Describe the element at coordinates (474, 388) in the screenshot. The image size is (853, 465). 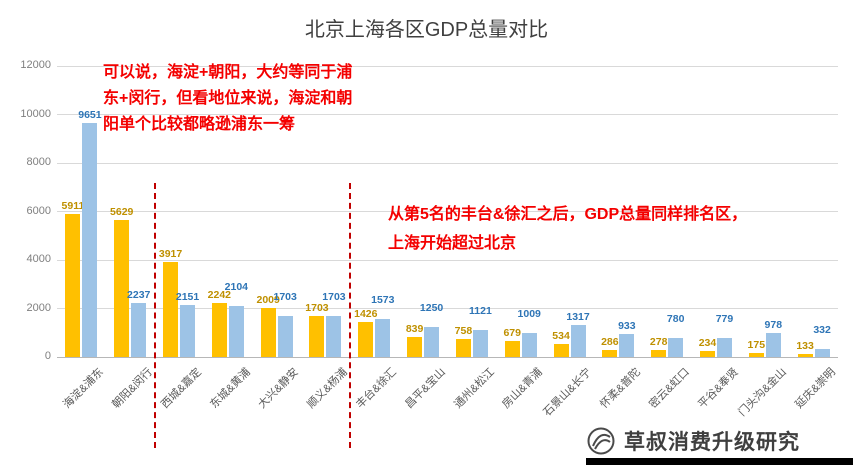
I see `x-category-label: 通州&松江` at that location.